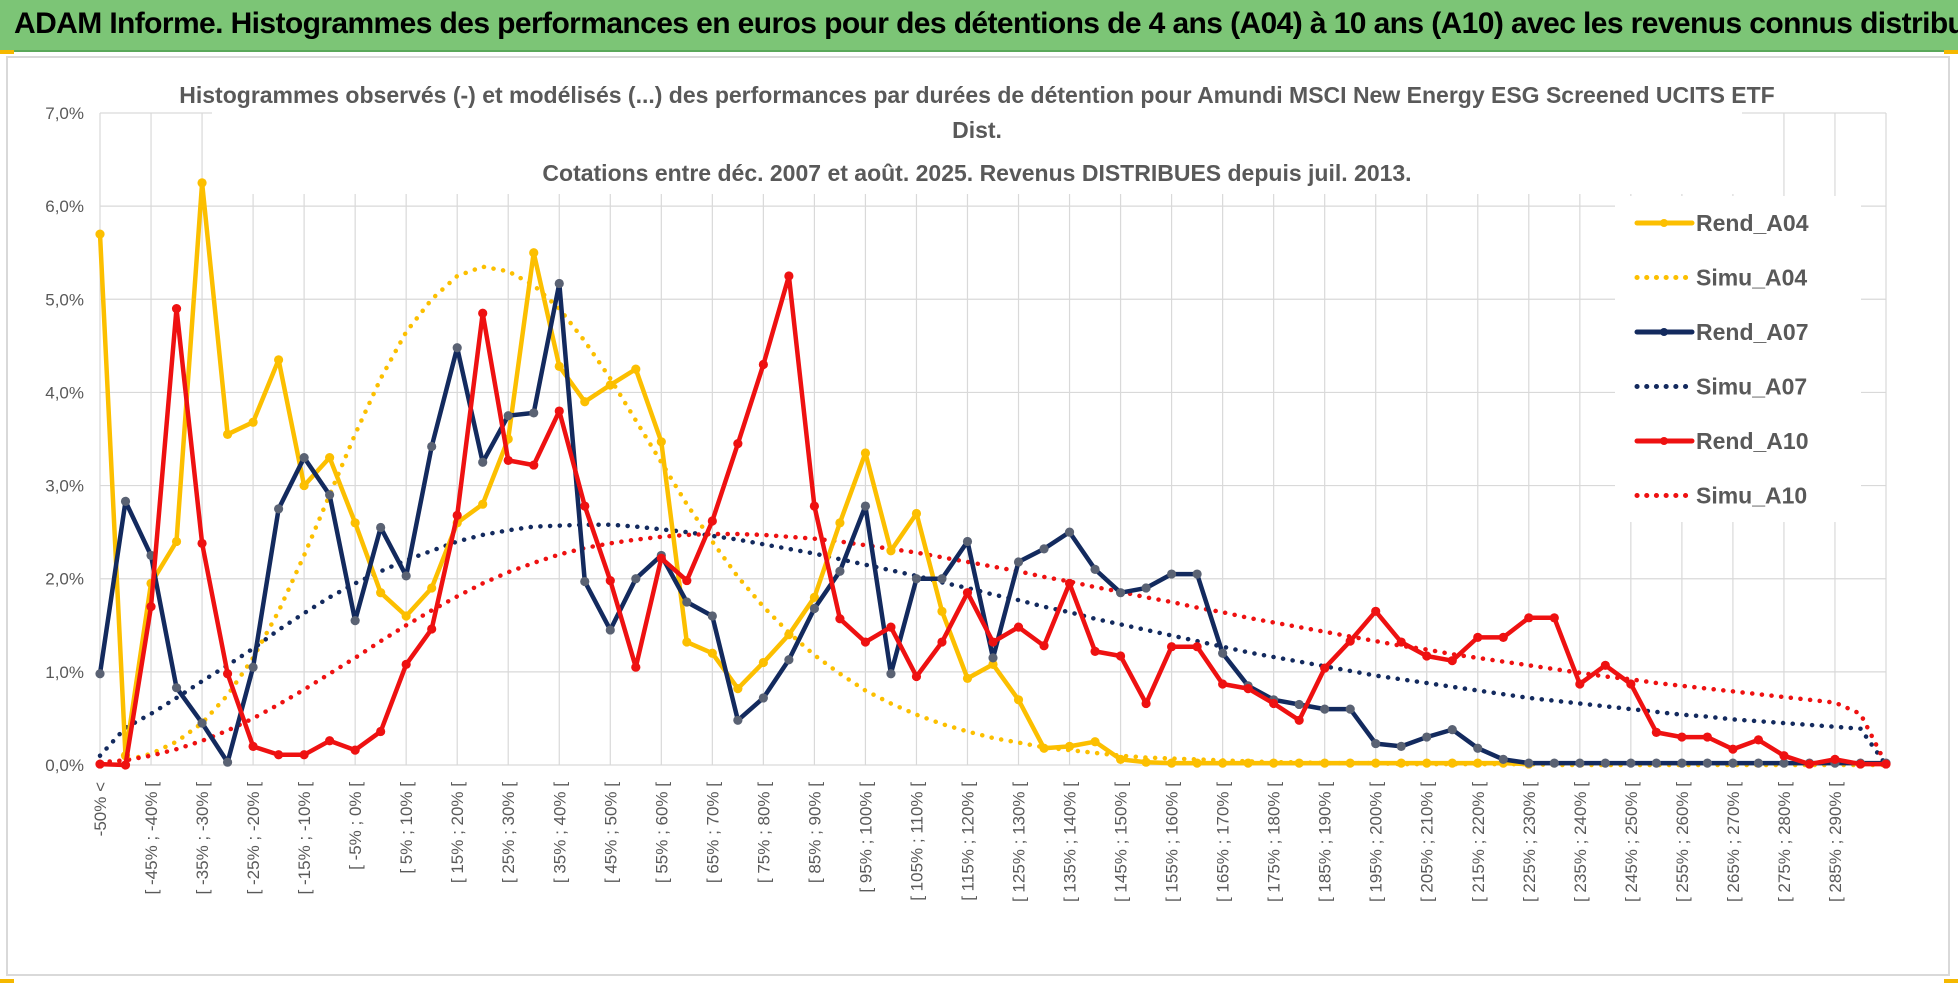 This screenshot has height=983, width=1958. Describe the element at coordinates (1664, 223) in the screenshot. I see `legend-marker` at that location.